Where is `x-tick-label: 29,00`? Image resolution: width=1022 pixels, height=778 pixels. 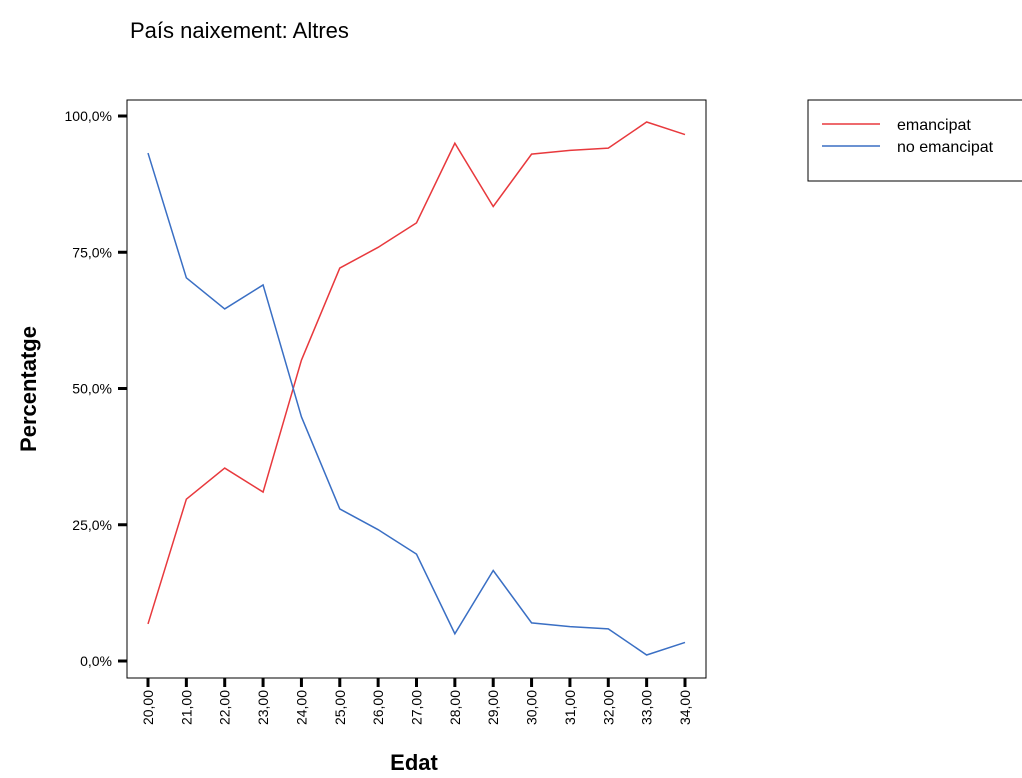
x-tick-label: 29,00 is located at coordinates (493, 707).